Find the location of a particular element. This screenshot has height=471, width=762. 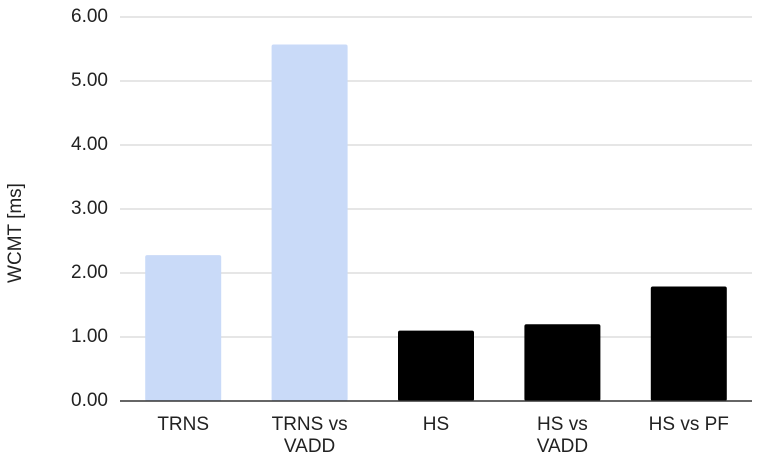

y-tick-label: 6.00 is located at coordinates (89, 16).